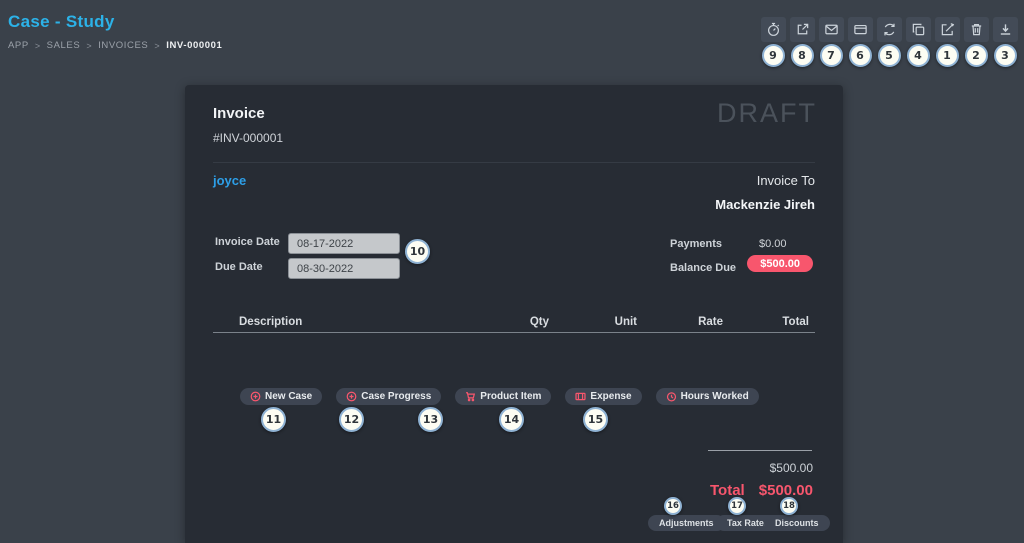 This screenshot has width=1024, height=543. I want to click on payment-button, so click(860, 29).